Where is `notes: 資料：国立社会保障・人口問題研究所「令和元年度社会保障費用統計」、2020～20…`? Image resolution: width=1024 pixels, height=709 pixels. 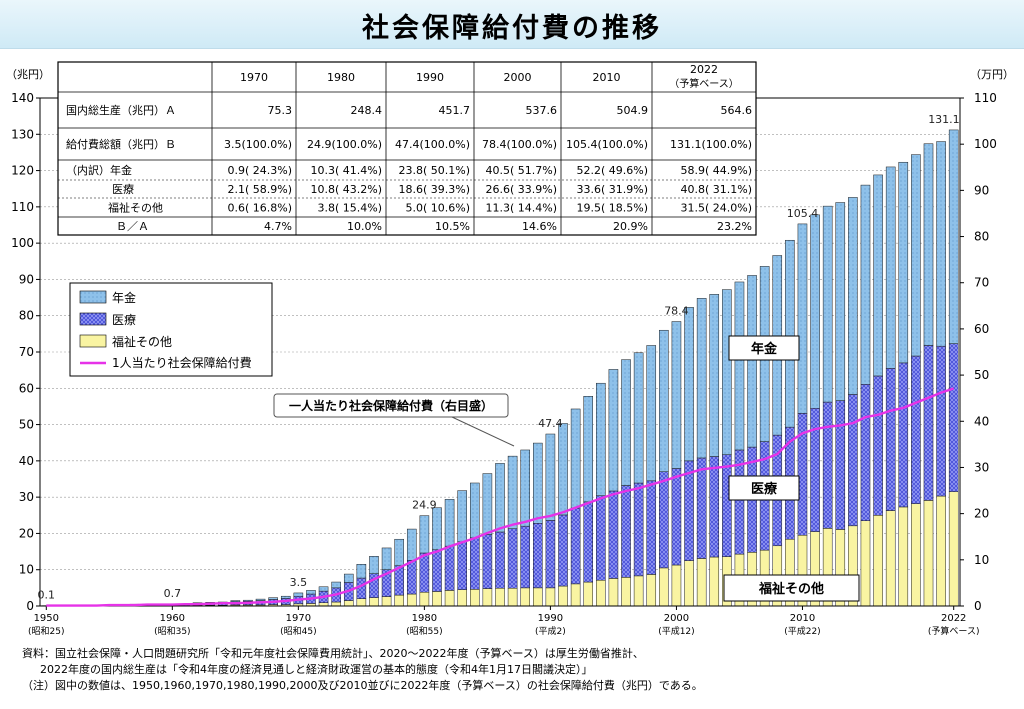 notes: 資料：国立社会保障・人口問題研究所「令和元年度社会保障費用統計」、2020～20… is located at coordinates (517, 670).